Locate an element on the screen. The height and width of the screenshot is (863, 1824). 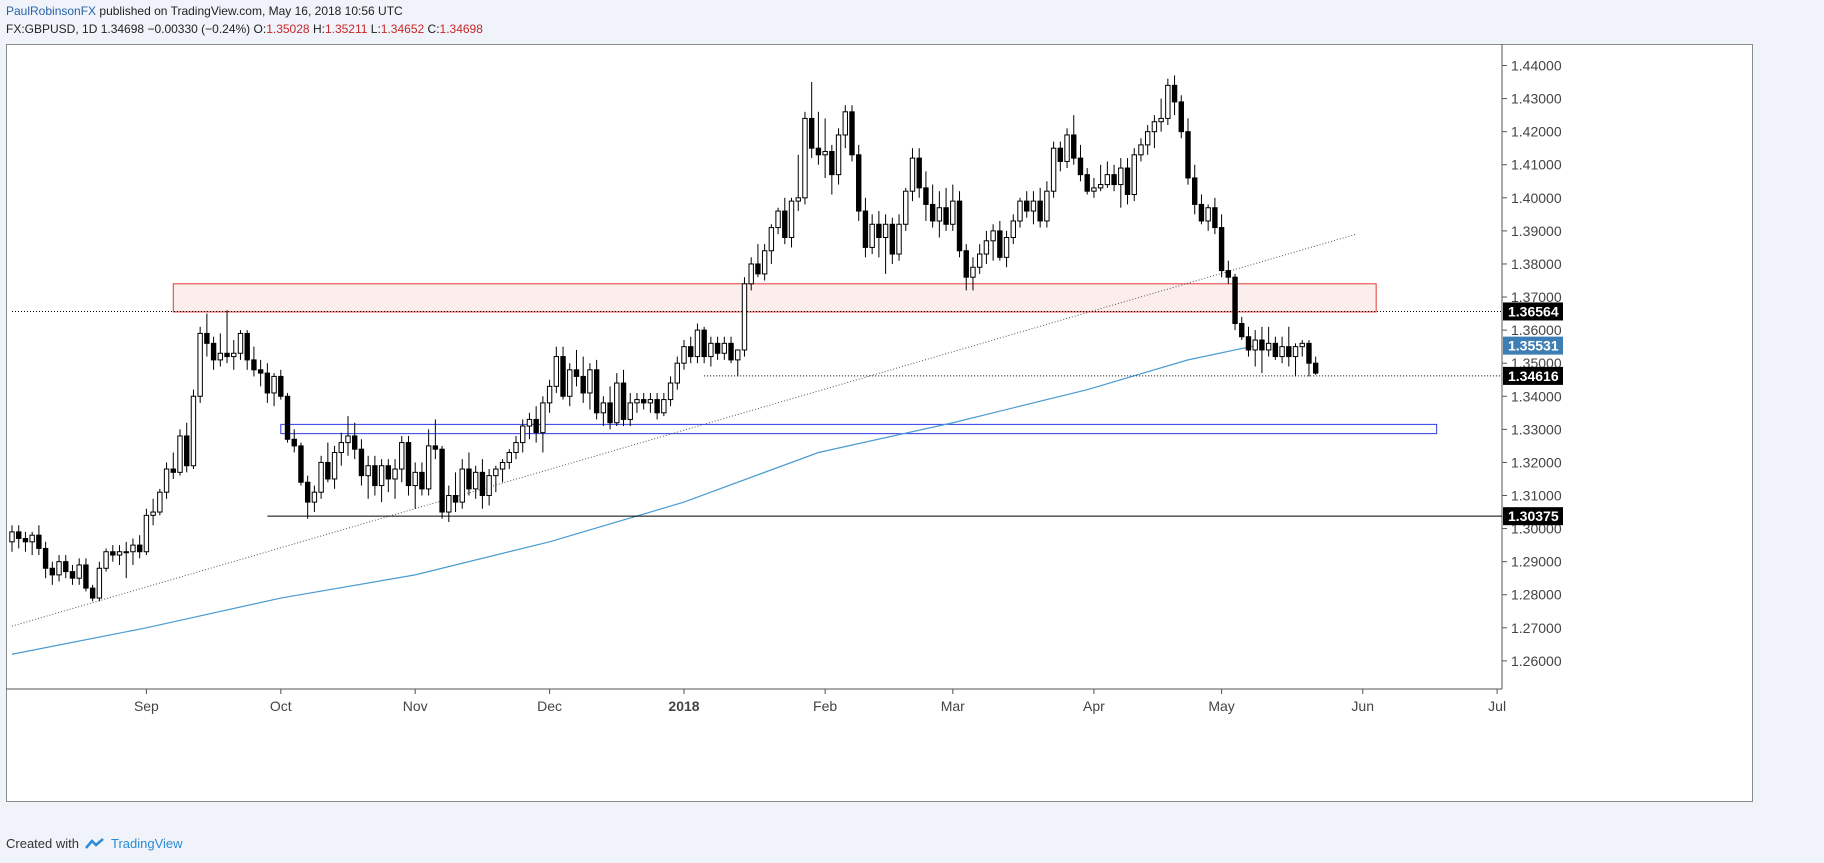
y-tick-label: 1.32000 is located at coordinates (1536, 462).